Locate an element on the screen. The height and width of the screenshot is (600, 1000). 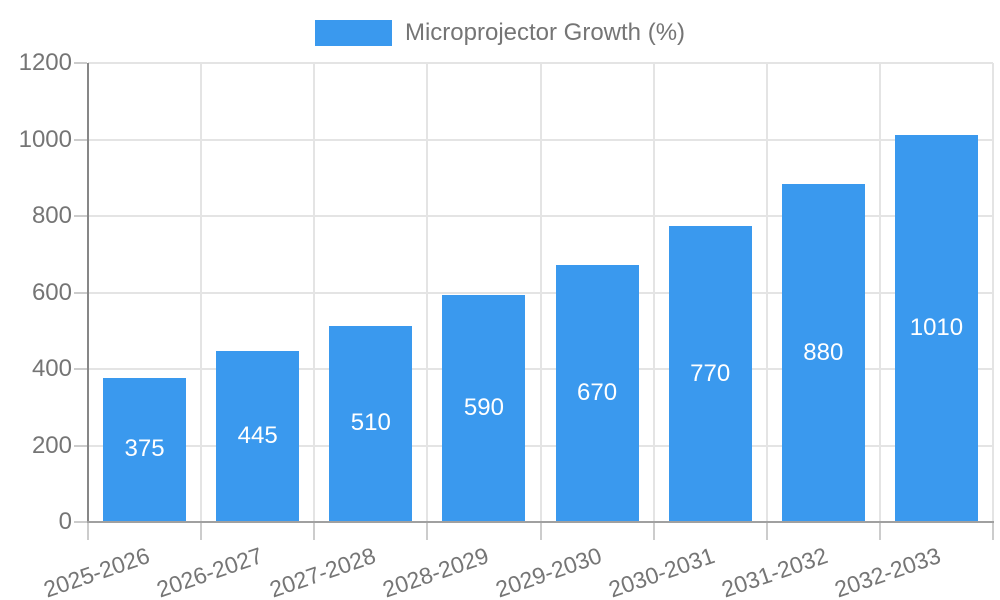
bar-value-label: 510 is located at coordinates (370, 423).